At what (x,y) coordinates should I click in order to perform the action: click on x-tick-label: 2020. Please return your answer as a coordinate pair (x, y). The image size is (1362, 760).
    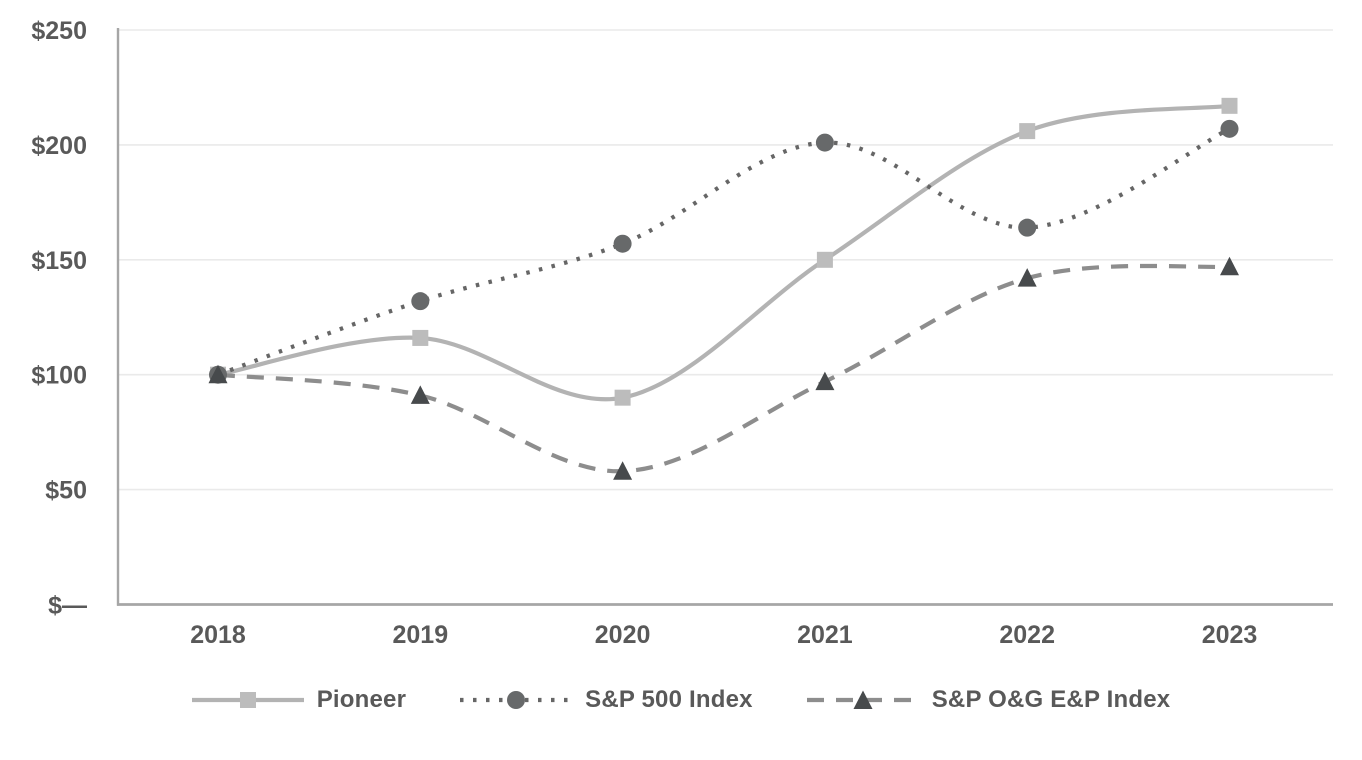
    Looking at the image, I should click on (623, 635).